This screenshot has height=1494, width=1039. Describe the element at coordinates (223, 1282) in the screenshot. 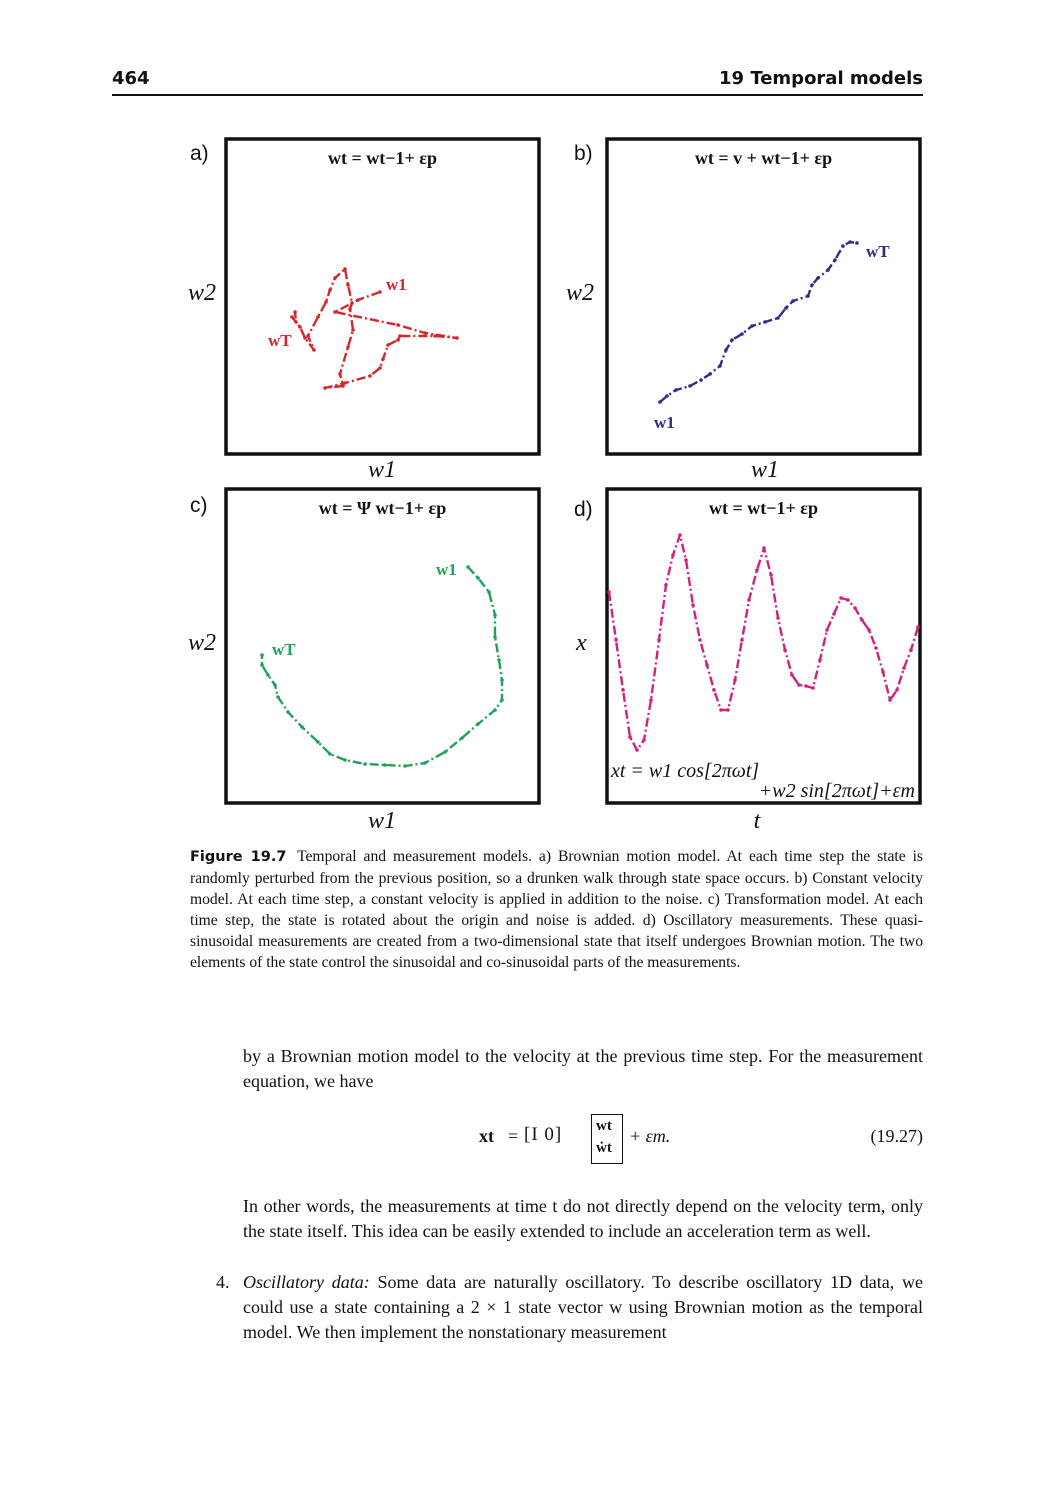

I see `list-item-number: 4.` at that location.